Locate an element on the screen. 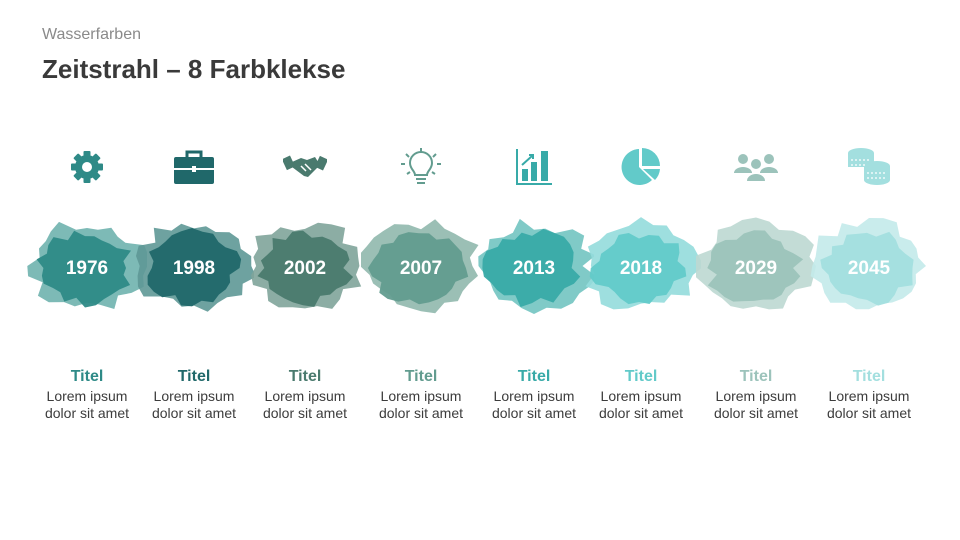 This screenshot has height=540, width=960. handshake-icon is located at coordinates (305, 167).